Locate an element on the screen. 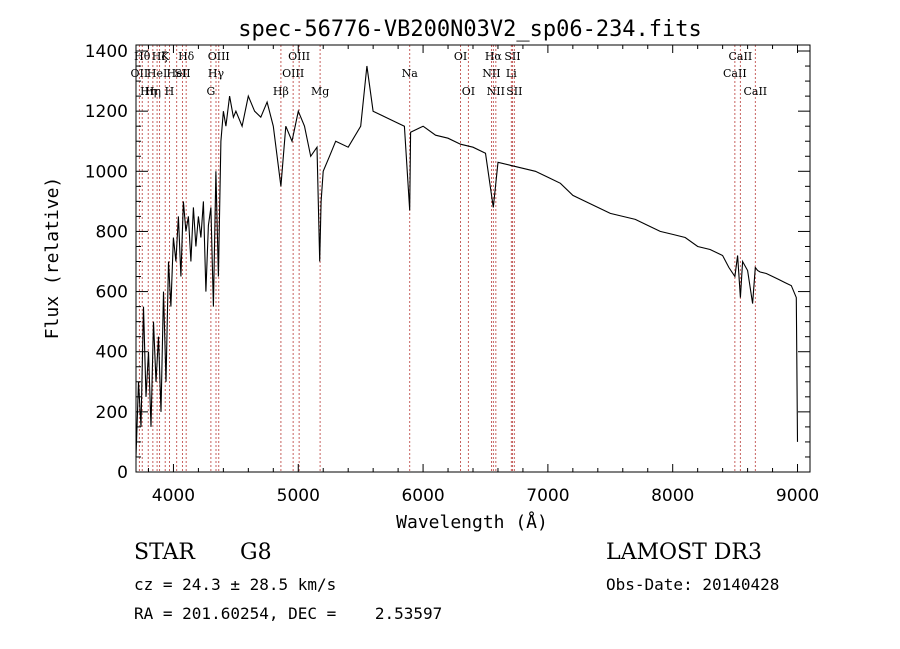 Image resolution: width=900 pixels, height=649 pixels. y-tick-label: 1400 is located at coordinates (106, 52).